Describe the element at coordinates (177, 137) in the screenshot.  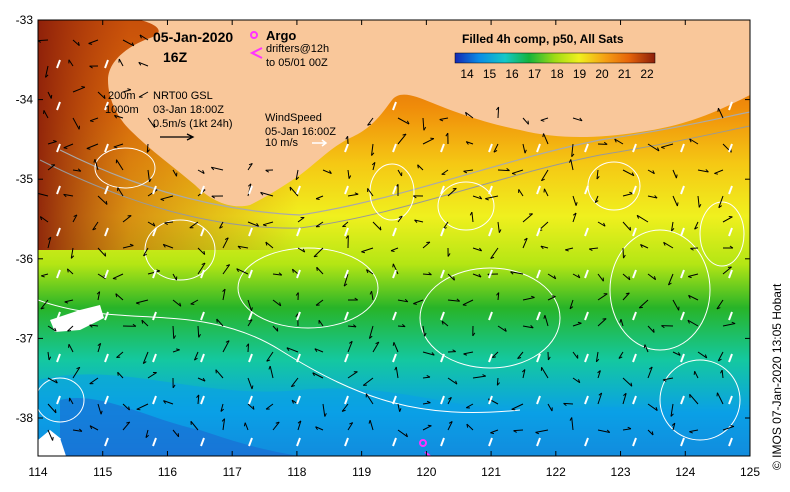
I see `gsl-scale-arrow` at that location.